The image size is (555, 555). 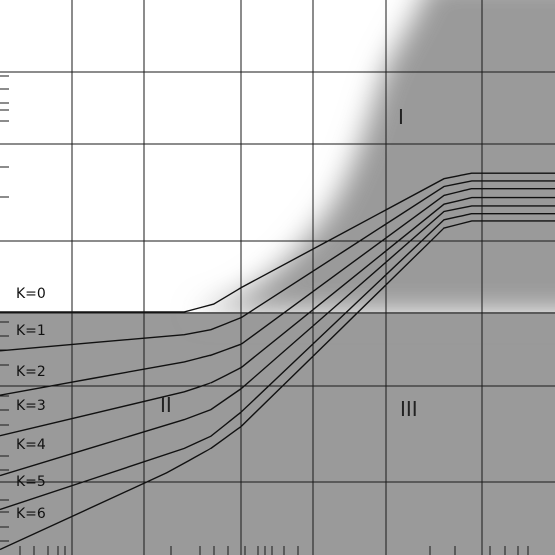 What do you see at coordinates (31, 482) in the screenshot?
I see `curve-label-k-5: K=5` at bounding box center [31, 482].